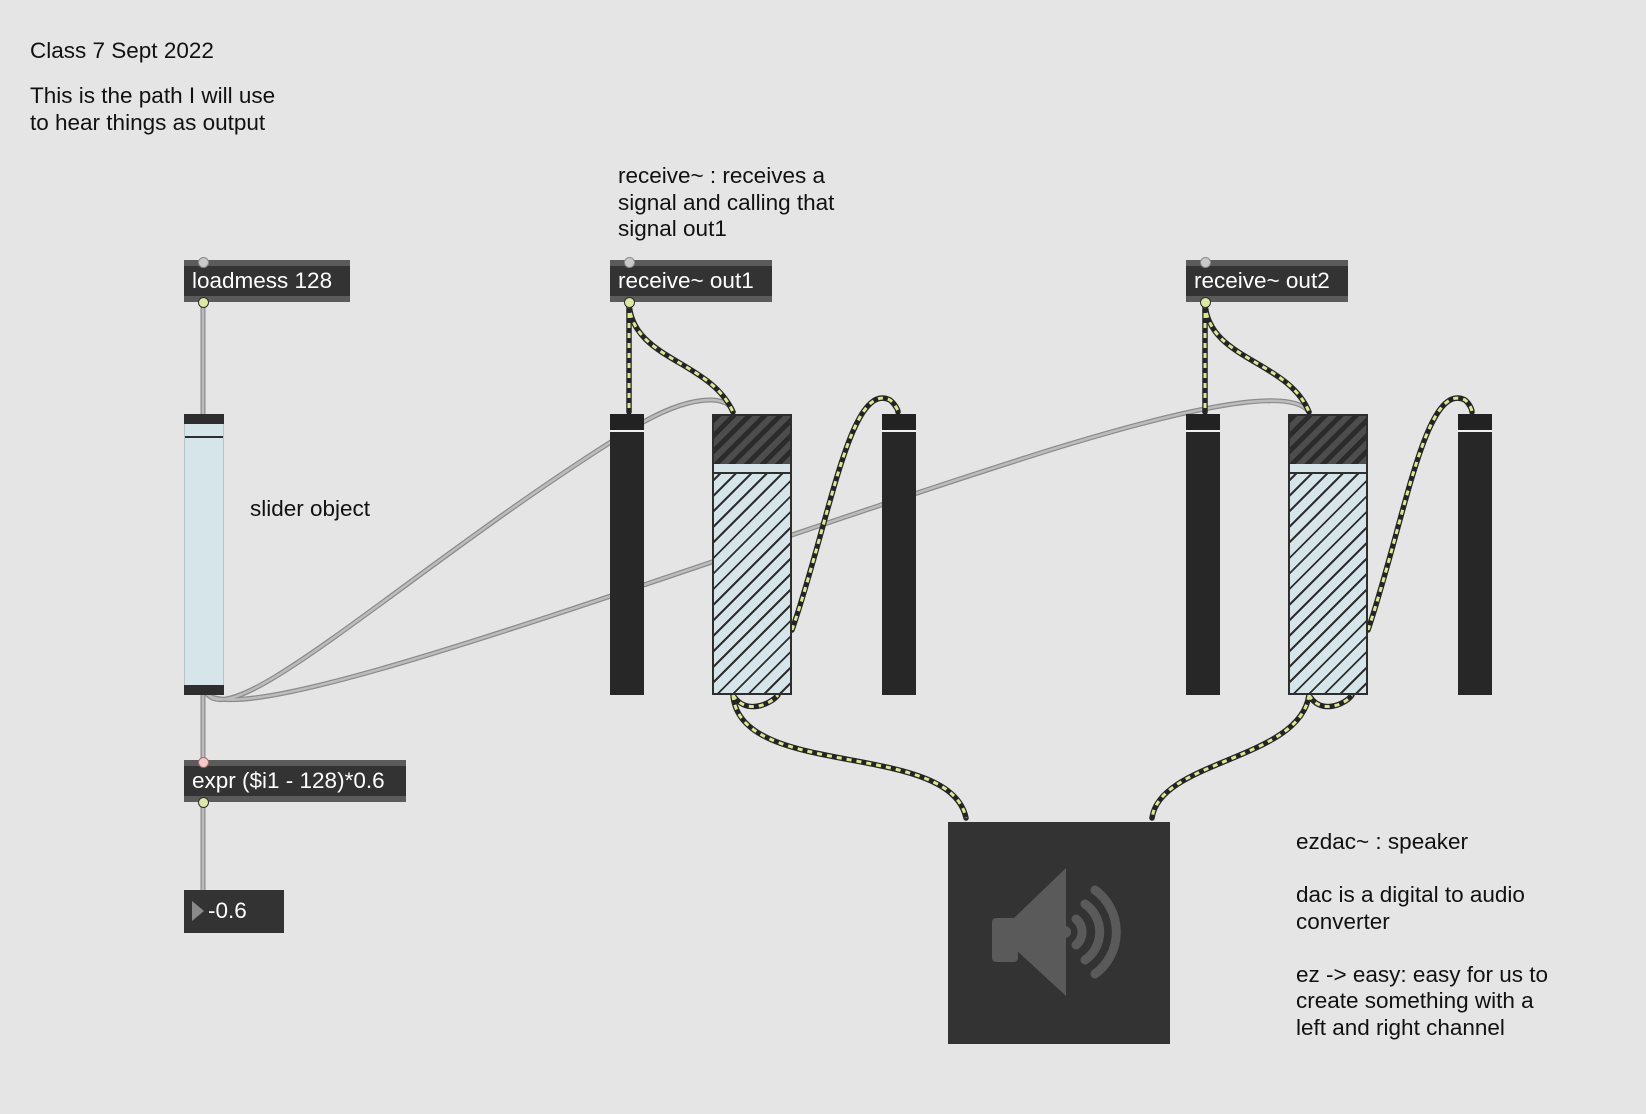 The height and width of the screenshot is (1114, 1646). Describe the element at coordinates (1252, 756) in the screenshot. I see `cord-gain2-dac-right` at that location.